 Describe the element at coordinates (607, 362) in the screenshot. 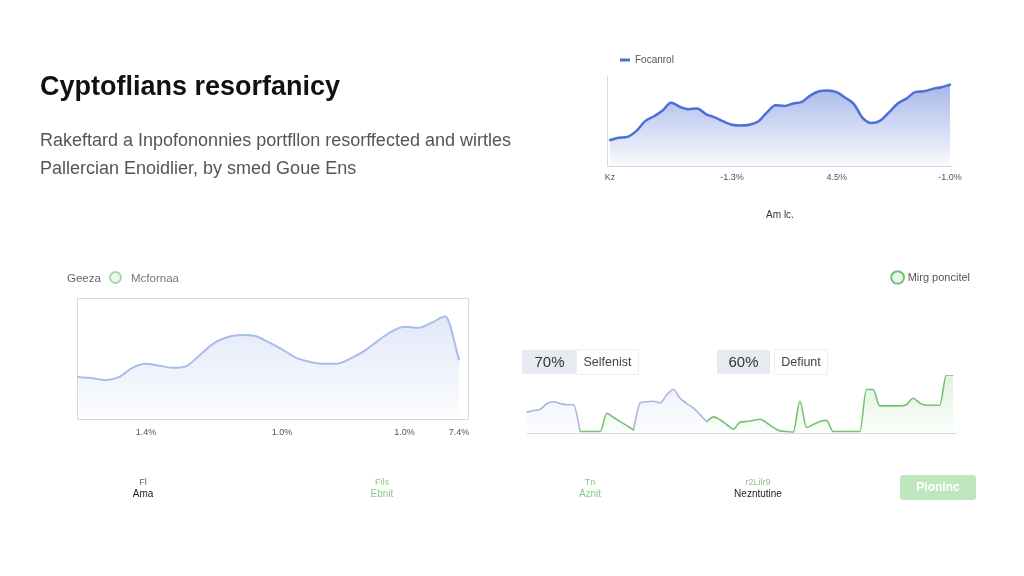

I see `text: Selfenist` at that location.